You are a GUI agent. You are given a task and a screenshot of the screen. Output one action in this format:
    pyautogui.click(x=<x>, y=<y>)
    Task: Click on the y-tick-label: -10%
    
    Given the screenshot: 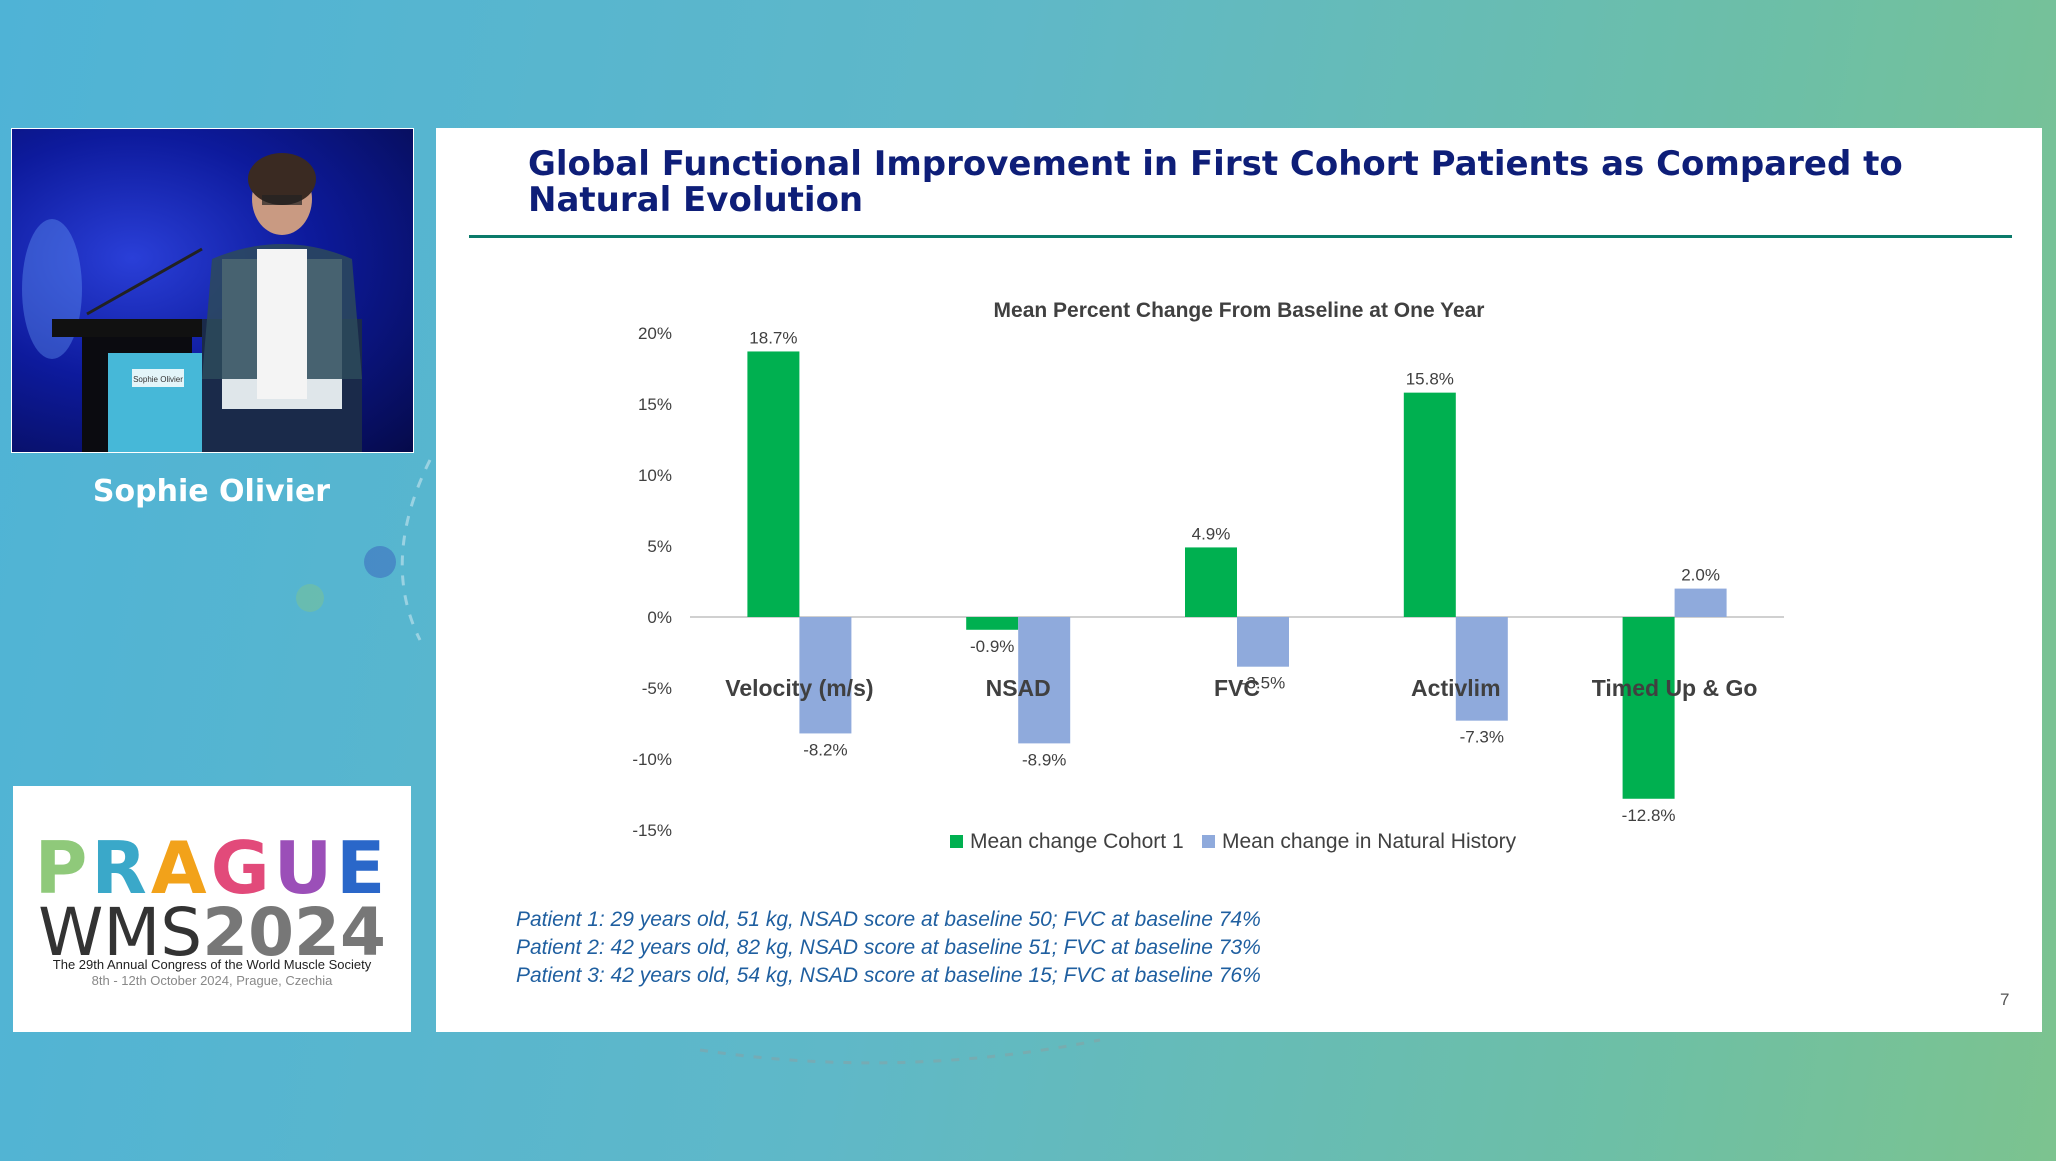 What is the action you would take?
    pyautogui.click(x=652, y=759)
    